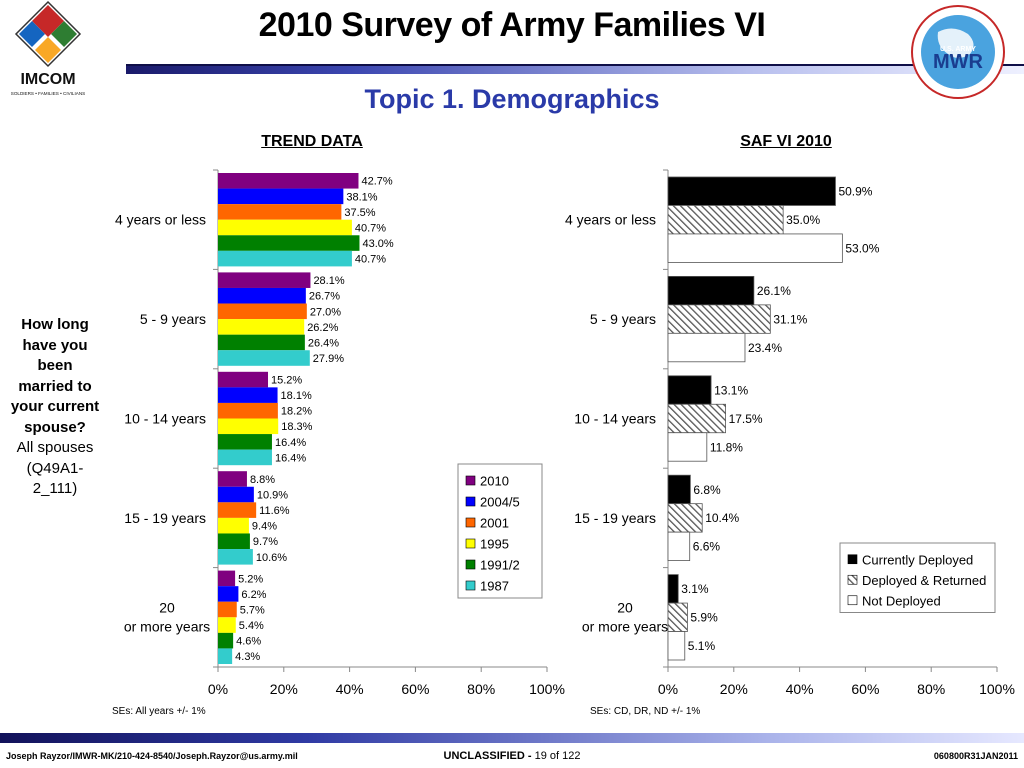 The image size is (1024, 768). Describe the element at coordinates (173, 319) in the screenshot. I see `category-label: 5 - 9 years` at that location.